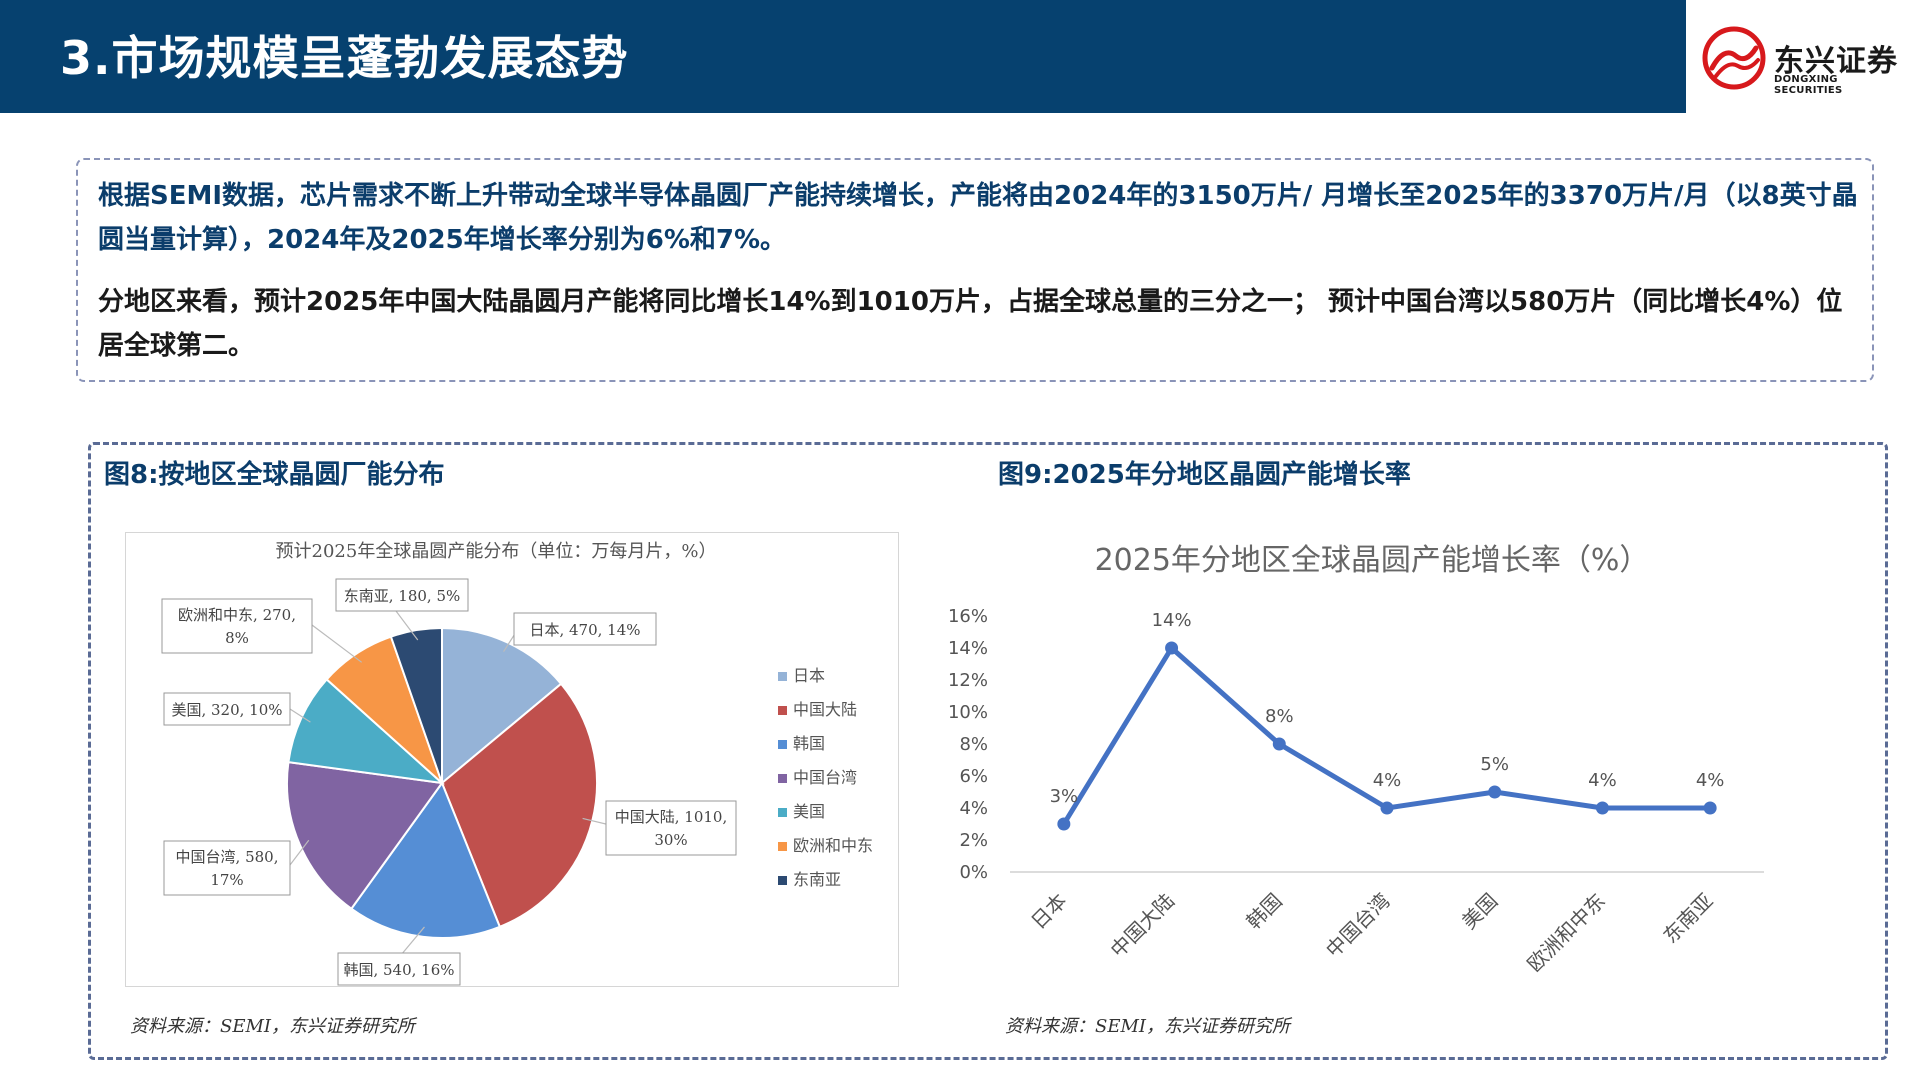 The width and height of the screenshot is (1920, 1080). What do you see at coordinates (1358, 926) in the screenshot?
I see `x-tick-label: 中国台湾` at bounding box center [1358, 926].